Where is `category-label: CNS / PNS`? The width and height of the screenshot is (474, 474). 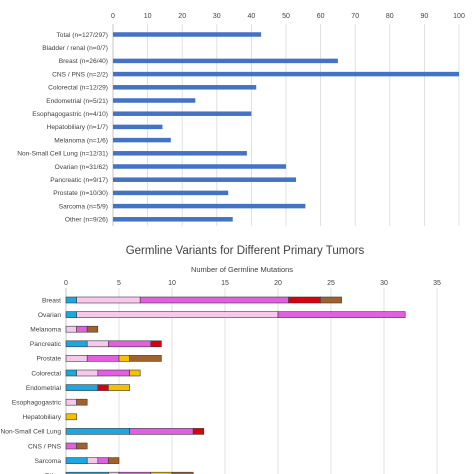
category-label: CNS / PNS is located at coordinates (45, 446).